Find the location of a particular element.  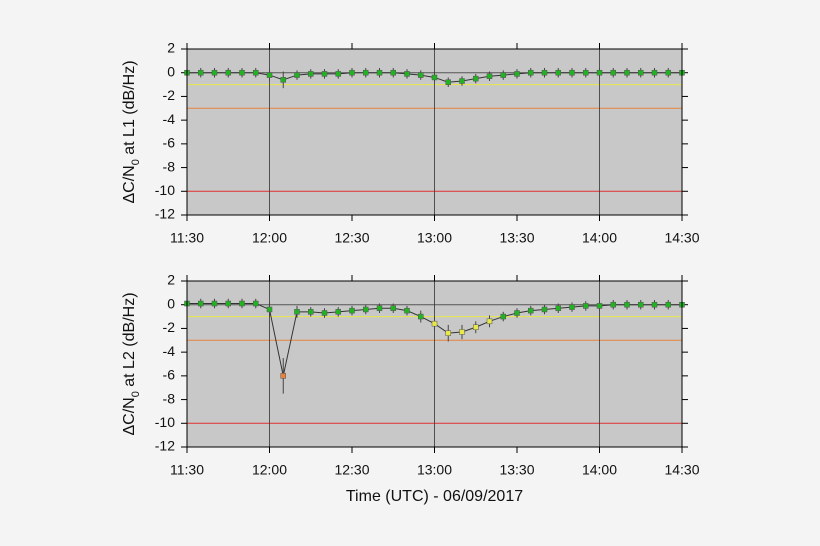

y-axis-label: ΔC/N0 at L2 (dB/Hz) is located at coordinates (131, 363).